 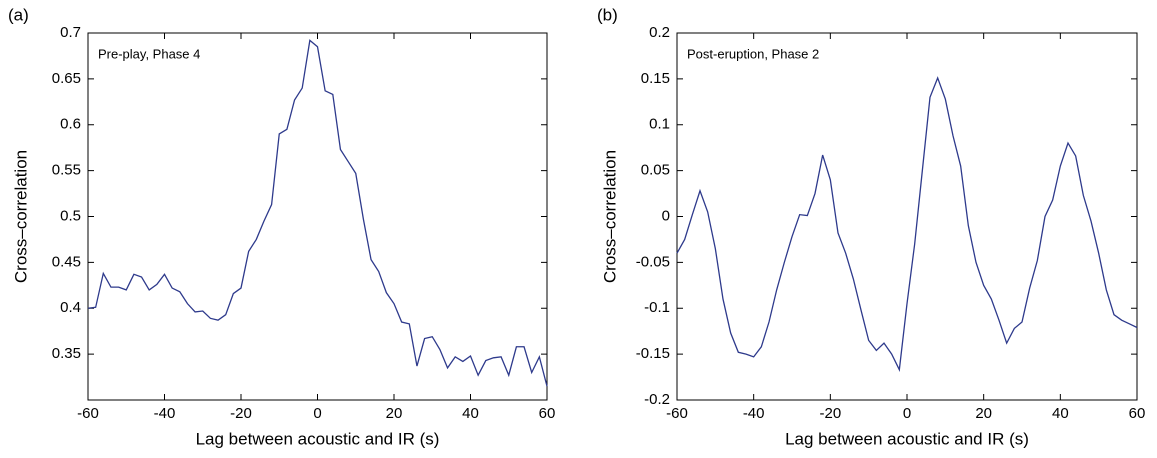 I want to click on y-tick-label: 0.55, so click(x=66, y=170).